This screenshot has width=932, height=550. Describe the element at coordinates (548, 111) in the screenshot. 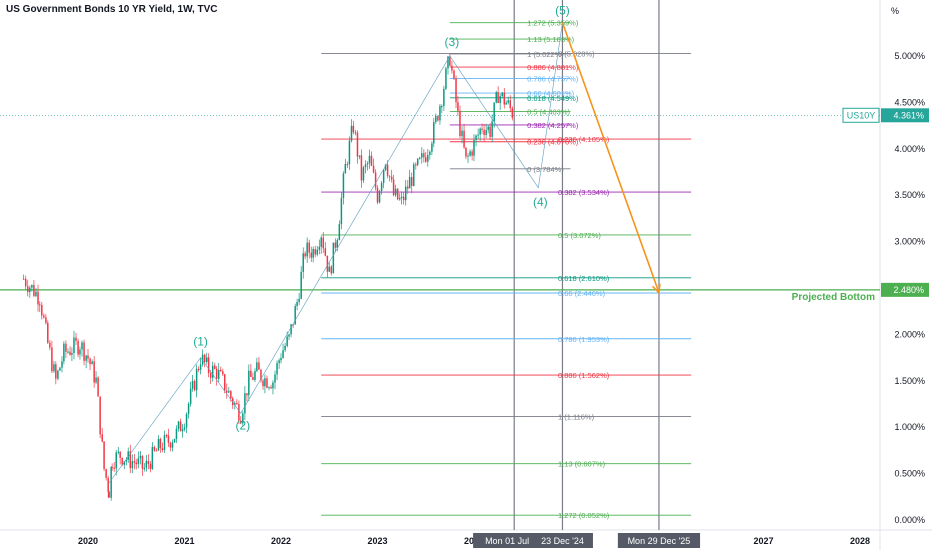

I see `fib-level-label: 0.5 (4.403%)` at that location.